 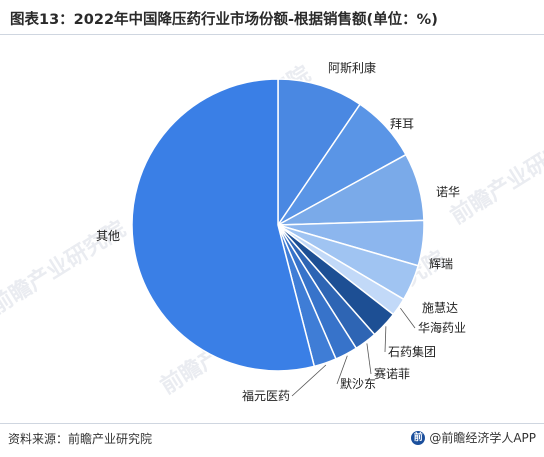 What do you see at coordinates (441, 264) in the screenshot?
I see `slice-label: 辉瑞` at bounding box center [441, 264].